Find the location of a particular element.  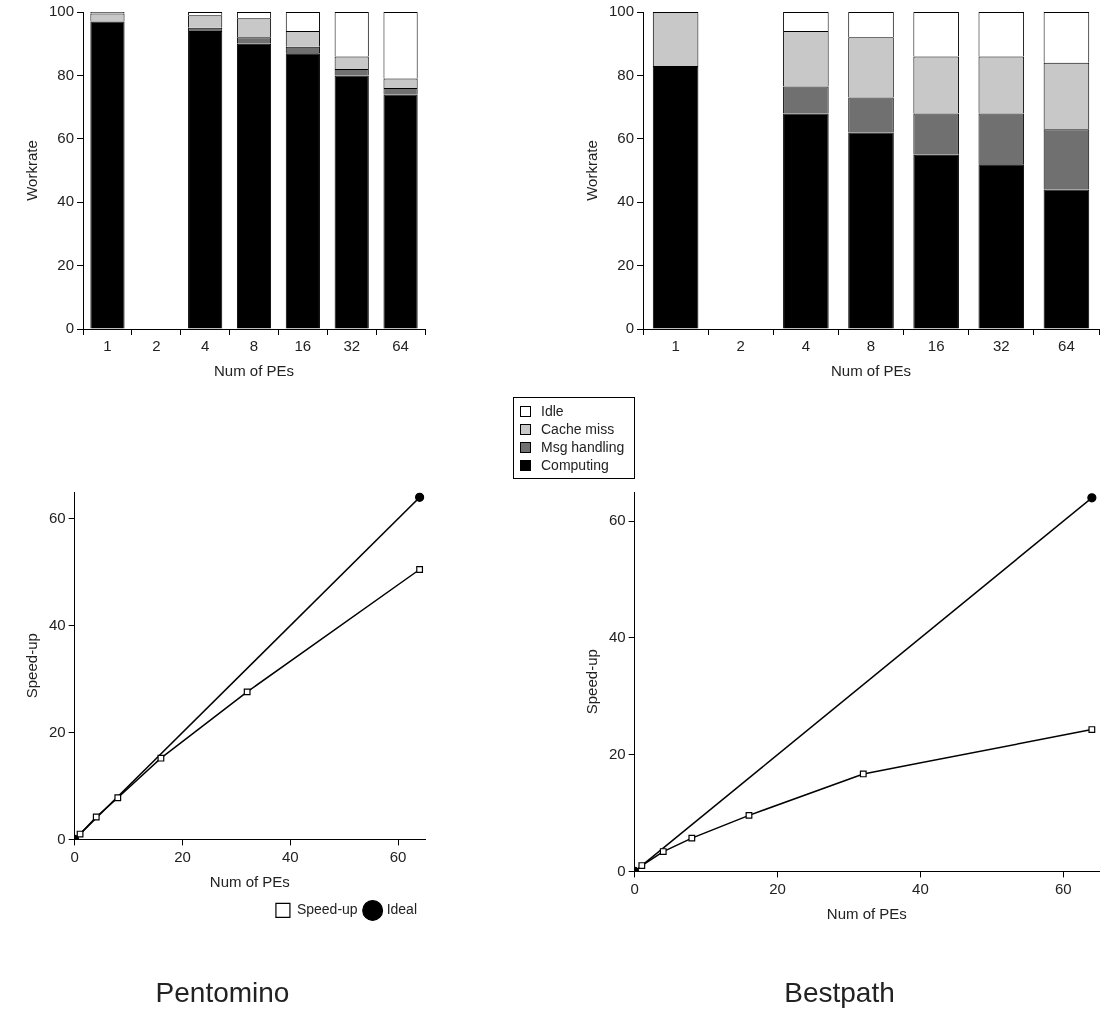

legend-label: Cache miss is located at coordinates (578, 429).